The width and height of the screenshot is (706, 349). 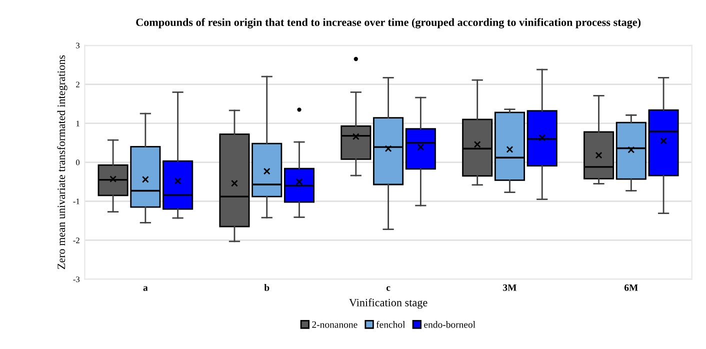 What do you see at coordinates (76, 201) in the screenshot?
I see `y-tick-label: -1` at bounding box center [76, 201].